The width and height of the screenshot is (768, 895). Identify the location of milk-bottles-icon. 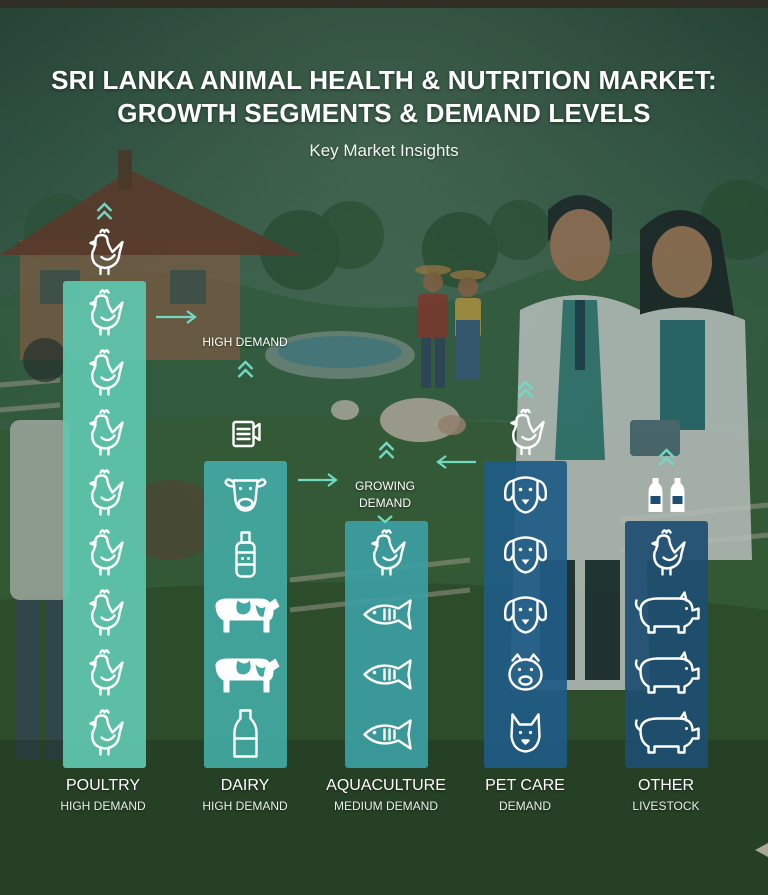
(666, 495).